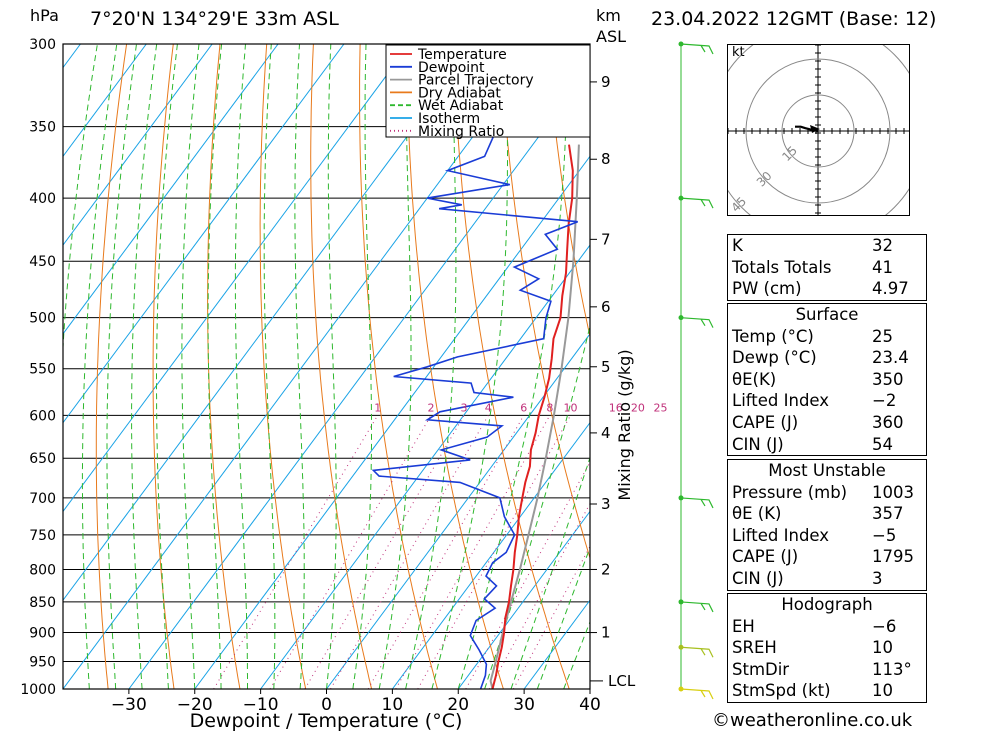 This screenshot has width=1000, height=733. Describe the element at coordinates (611, 36) in the screenshot. I see `asl-label: ASL` at that location.